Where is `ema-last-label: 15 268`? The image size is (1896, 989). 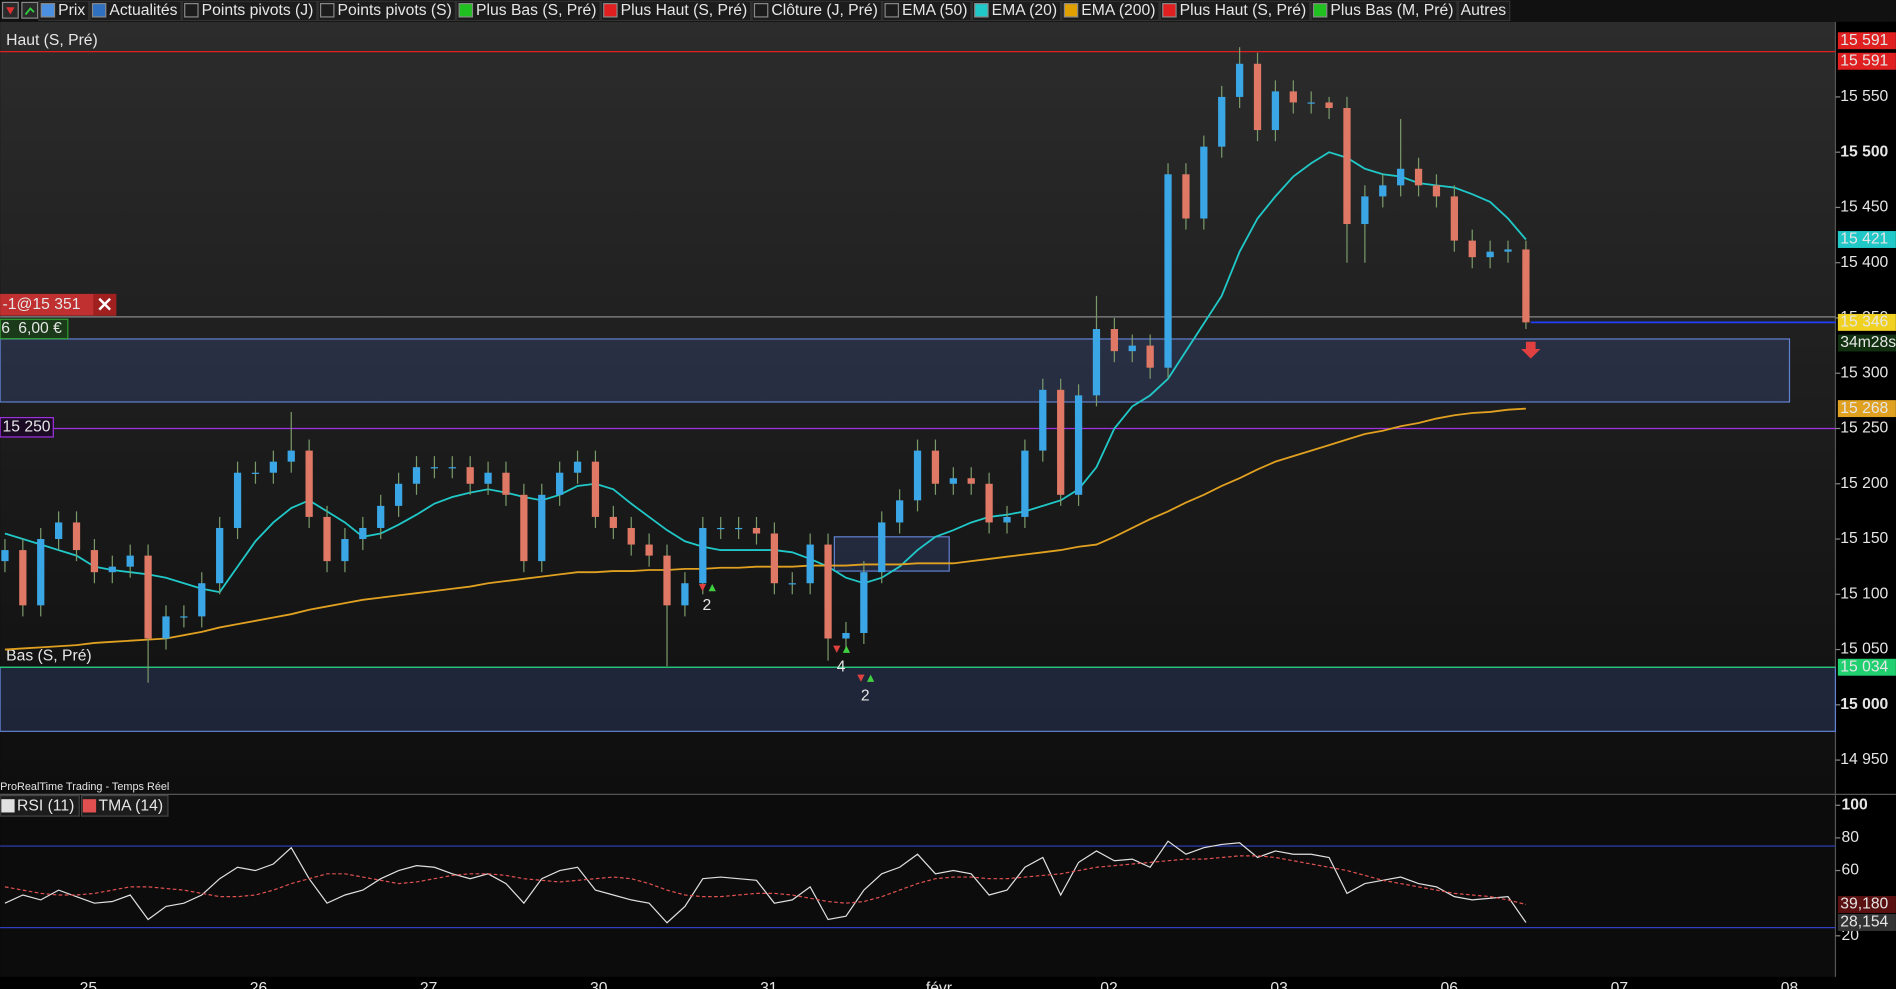
ema-last-label: 15 268 is located at coordinates (1864, 408).